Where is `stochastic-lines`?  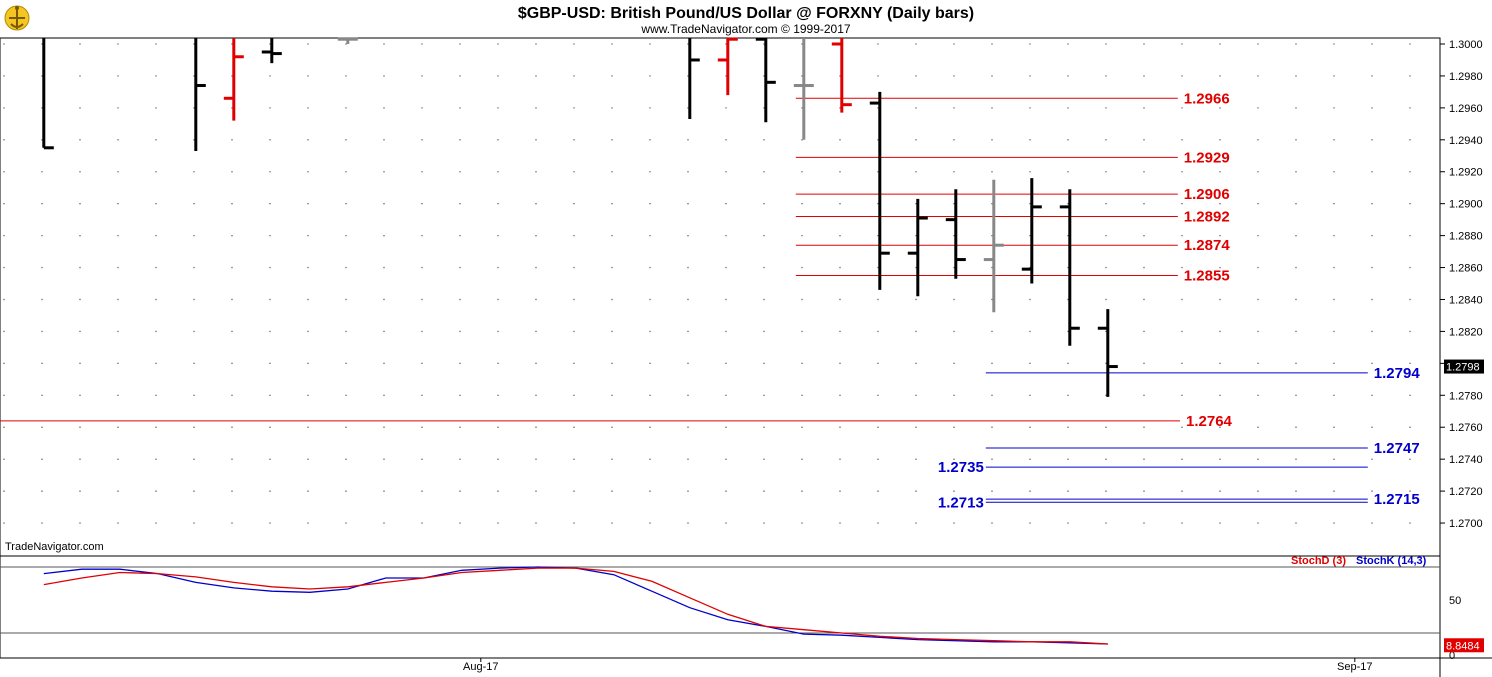 stochastic-lines is located at coordinates (575, 605).